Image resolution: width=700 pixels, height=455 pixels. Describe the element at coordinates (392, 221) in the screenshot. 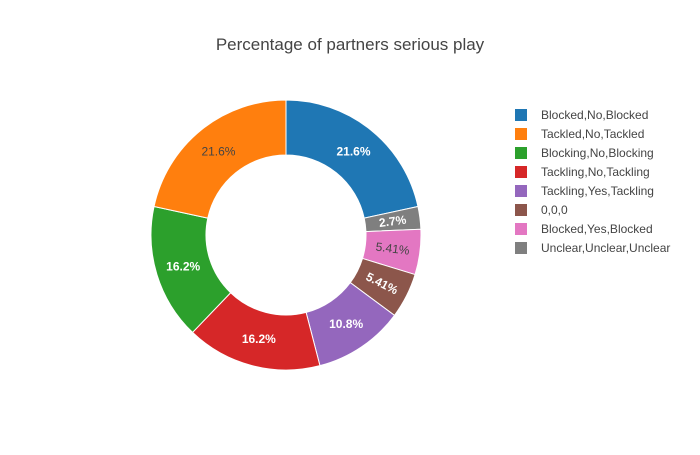

I see `slice-label: 2.7%` at that location.